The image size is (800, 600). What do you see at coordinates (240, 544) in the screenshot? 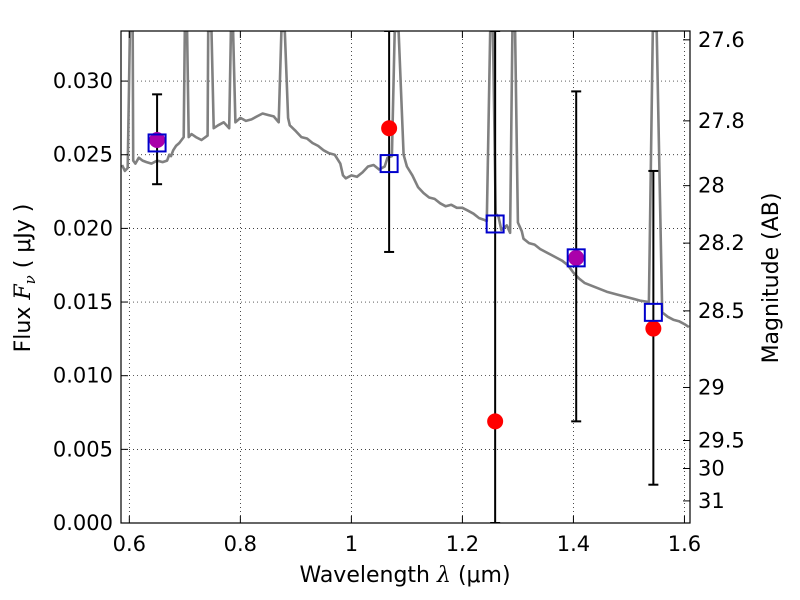
I see `x-tick-label-1: 0.8` at bounding box center [240, 544].